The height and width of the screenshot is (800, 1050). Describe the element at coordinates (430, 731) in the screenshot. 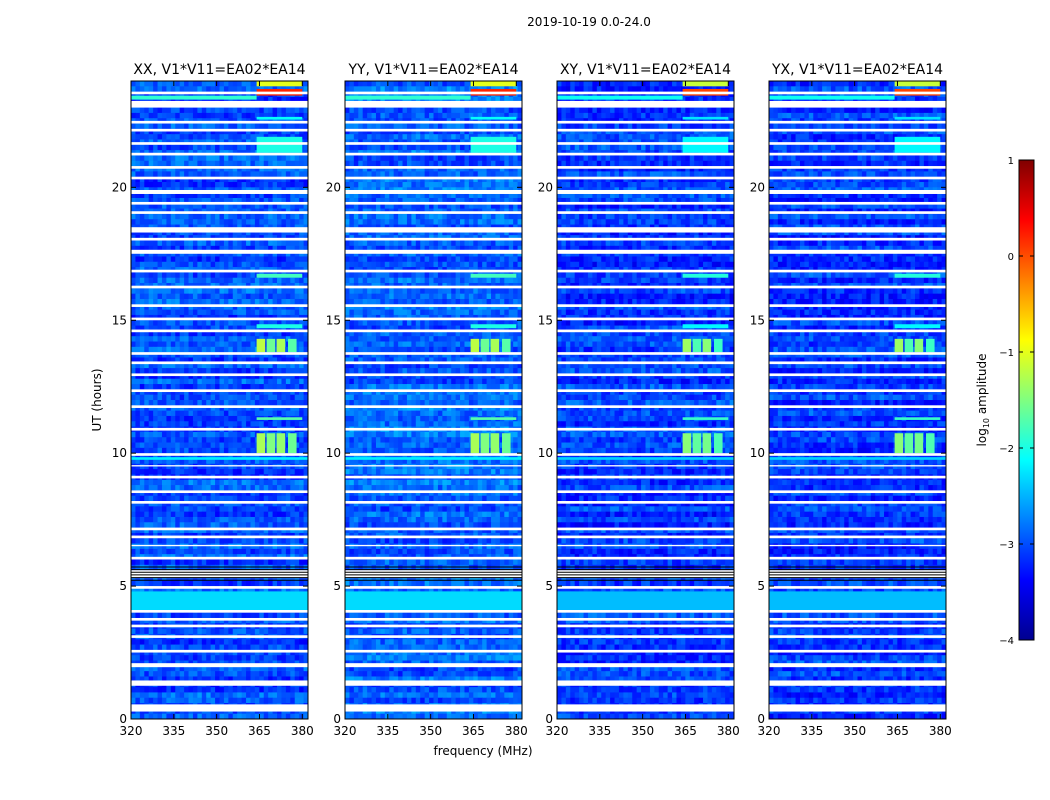

I see `x-tick-label: 350` at that location.